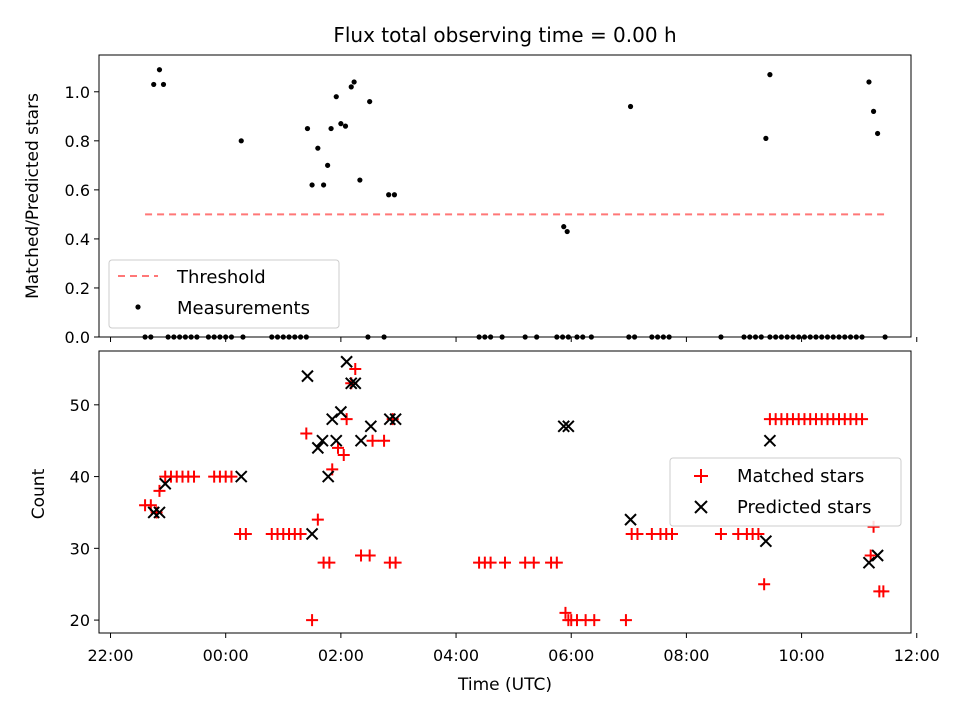 This screenshot has height=720, width=960. Describe the element at coordinates (33, 196) in the screenshot. I see `top-y-axis-label: Matched/Predicted stars` at that location.